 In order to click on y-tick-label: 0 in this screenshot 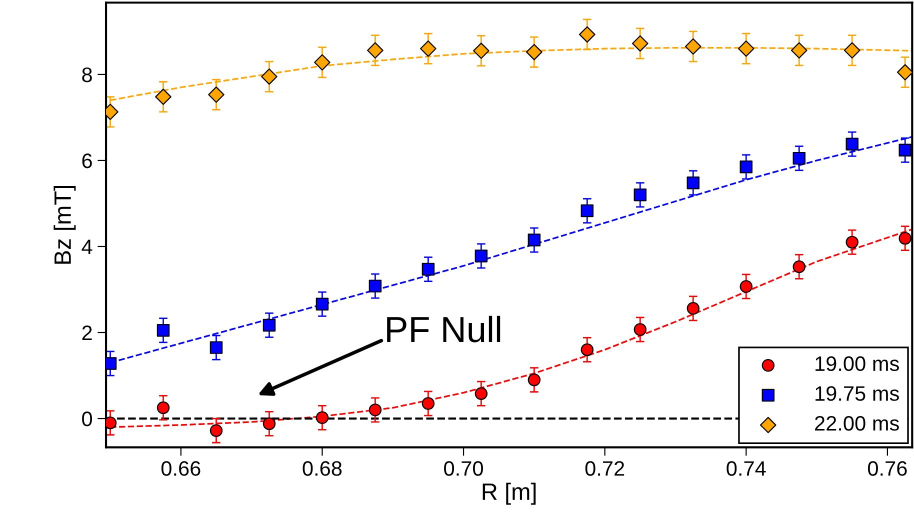, I will do `click(87, 419)`.